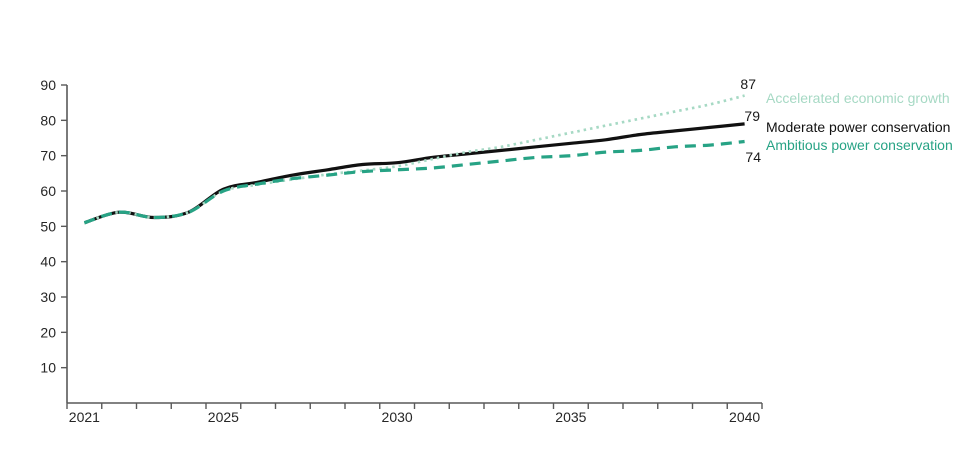 The height and width of the screenshot is (450, 979). Describe the element at coordinates (744, 417) in the screenshot. I see `x-axis-tick-label: 2040` at that location.